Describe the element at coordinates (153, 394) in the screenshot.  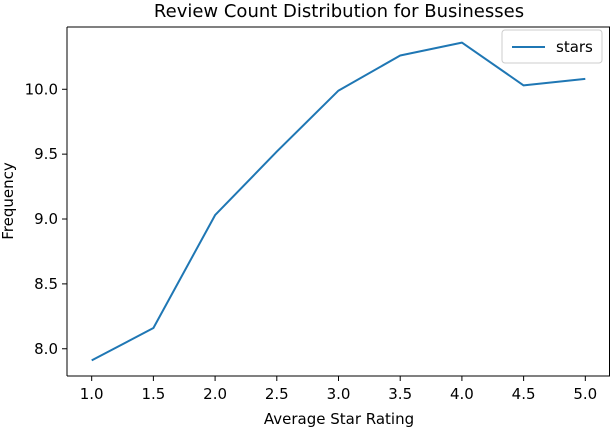
I see `x-tick-label: 1.5` at that location.